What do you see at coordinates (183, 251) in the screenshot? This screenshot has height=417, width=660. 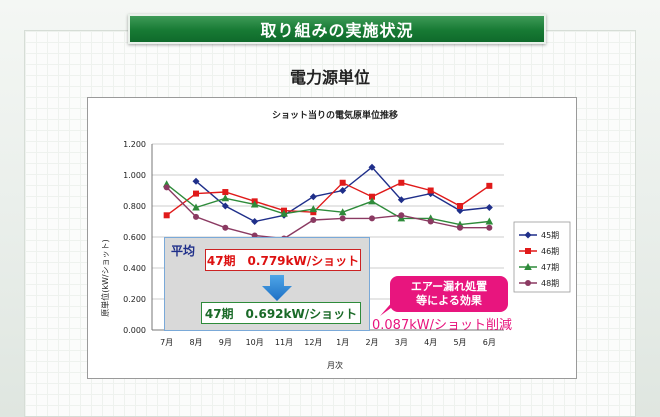 I see `average-label: 平均` at bounding box center [183, 251].